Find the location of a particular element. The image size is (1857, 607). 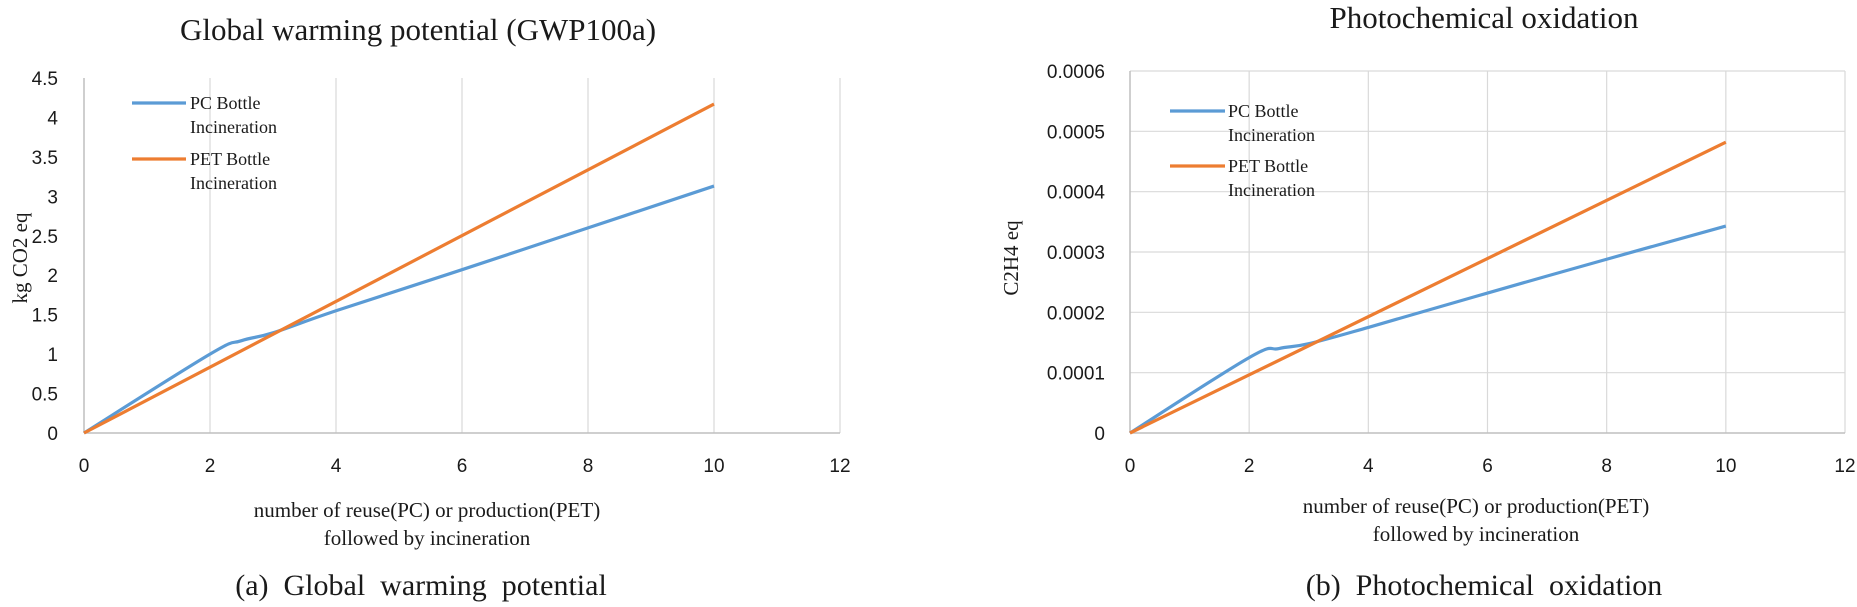

y-tick-label: 0.0006 is located at coordinates (1076, 72).